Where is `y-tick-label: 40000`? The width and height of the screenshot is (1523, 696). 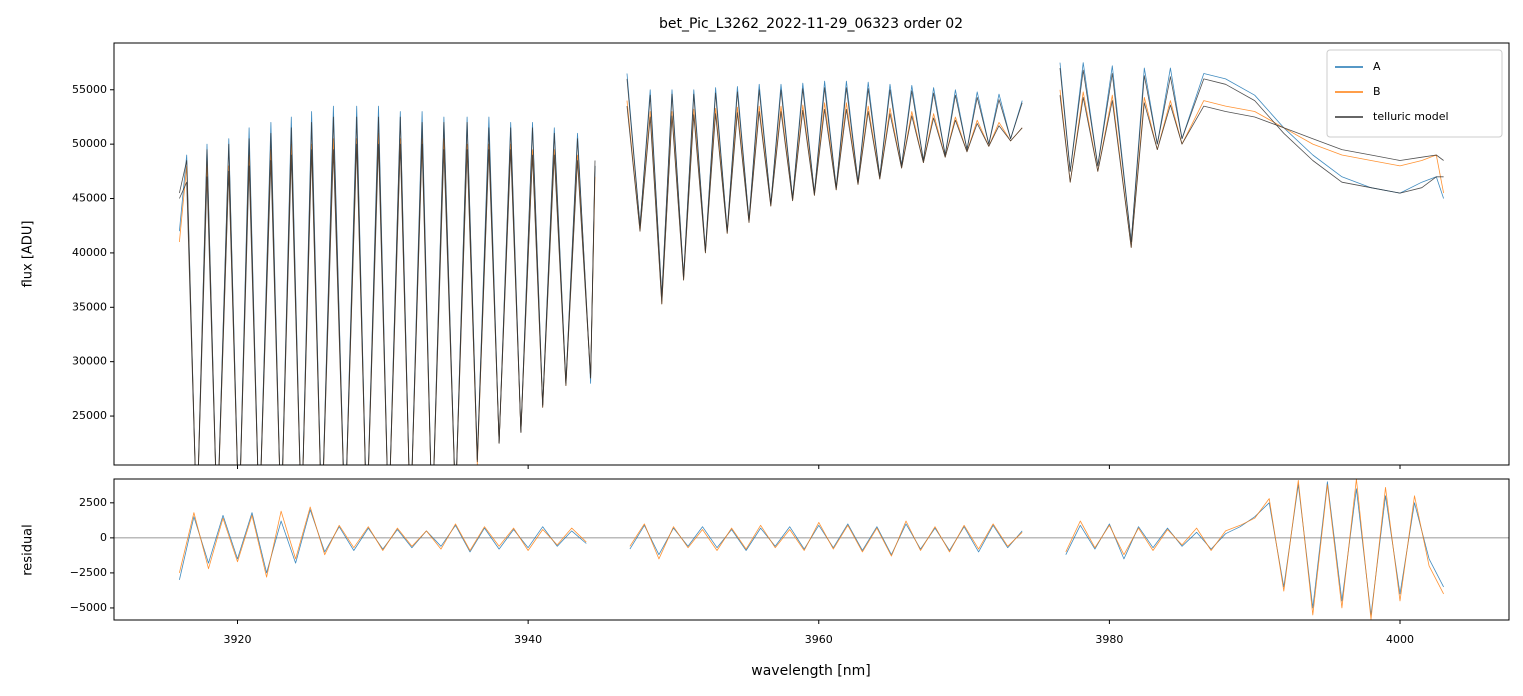
y-tick-label: 40000 is located at coordinates (89, 252).